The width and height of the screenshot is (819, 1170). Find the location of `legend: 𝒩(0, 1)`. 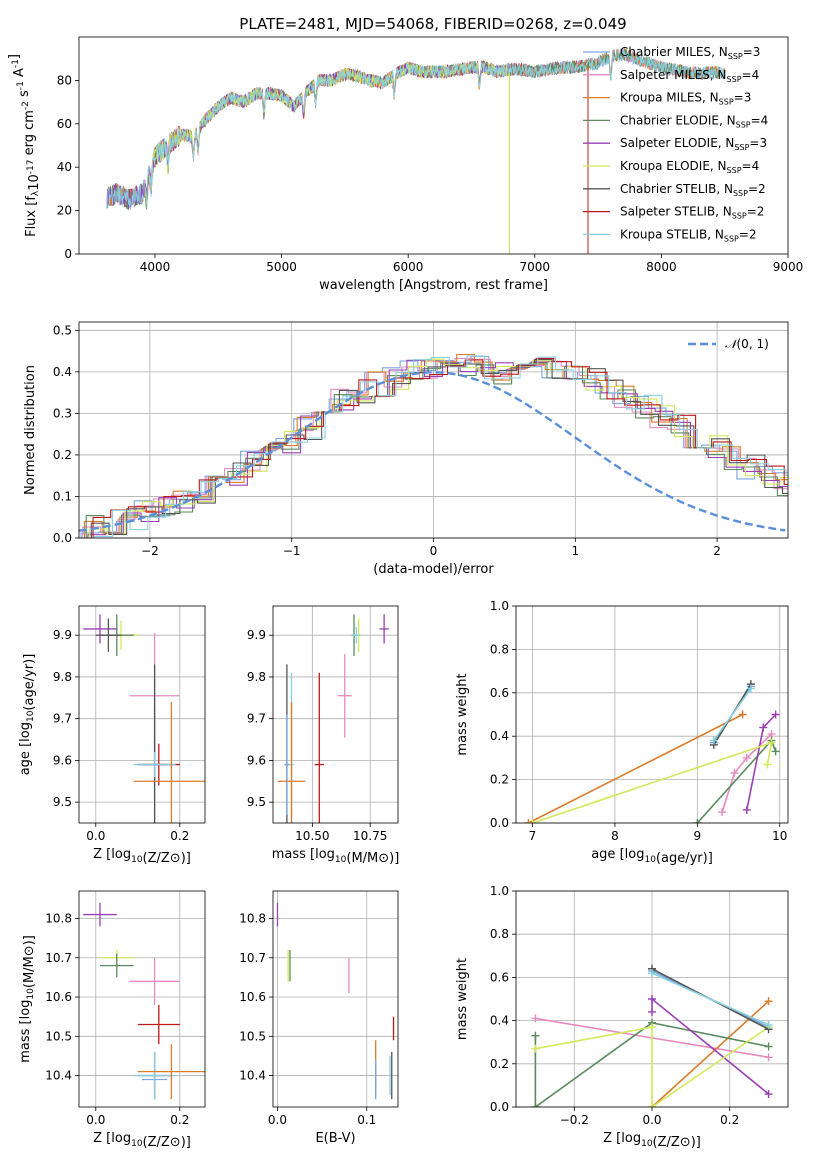

legend: 𝒩(0, 1) is located at coordinates (728, 344).